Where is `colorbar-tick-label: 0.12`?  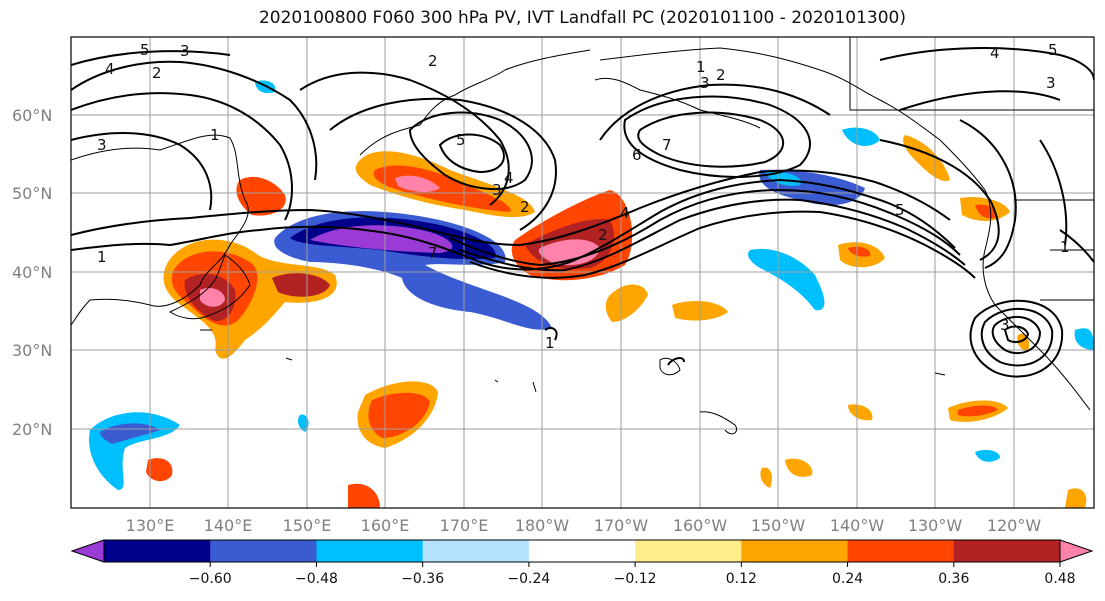 colorbar-tick-label: 0.12 is located at coordinates (741, 579).